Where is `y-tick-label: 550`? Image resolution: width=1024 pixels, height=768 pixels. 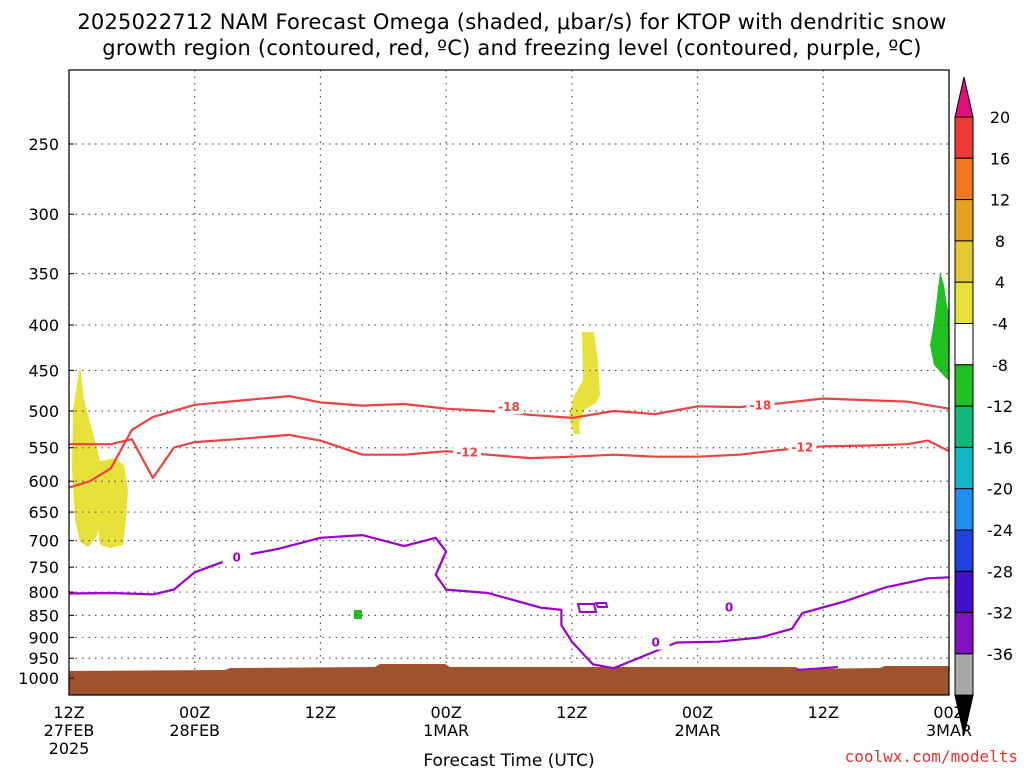 y-tick-label: 550 is located at coordinates (43, 448).